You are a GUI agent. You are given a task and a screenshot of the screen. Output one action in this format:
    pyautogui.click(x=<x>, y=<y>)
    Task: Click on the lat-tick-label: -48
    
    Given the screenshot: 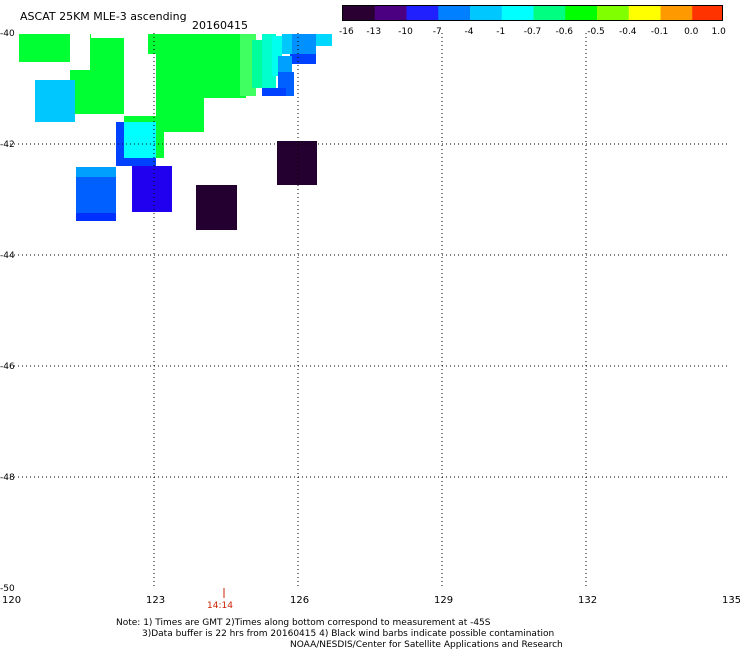 What is the action you would take?
    pyautogui.click(x=7, y=478)
    